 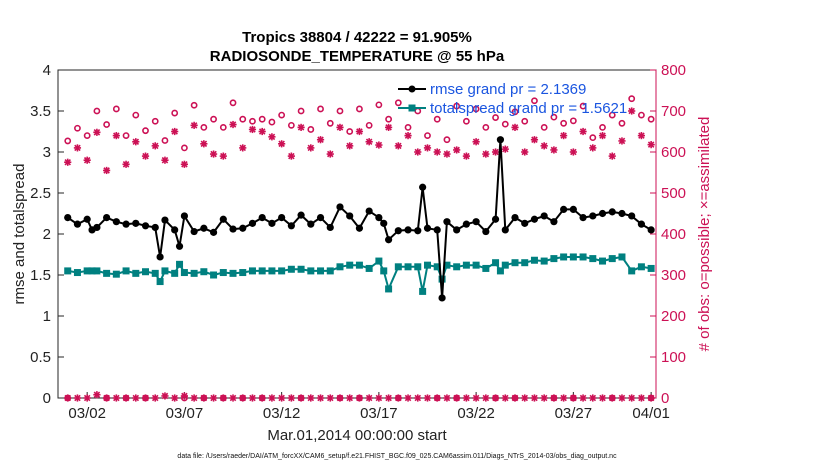 I want to click on x-tick-label: 03/17, so click(x=379, y=413).